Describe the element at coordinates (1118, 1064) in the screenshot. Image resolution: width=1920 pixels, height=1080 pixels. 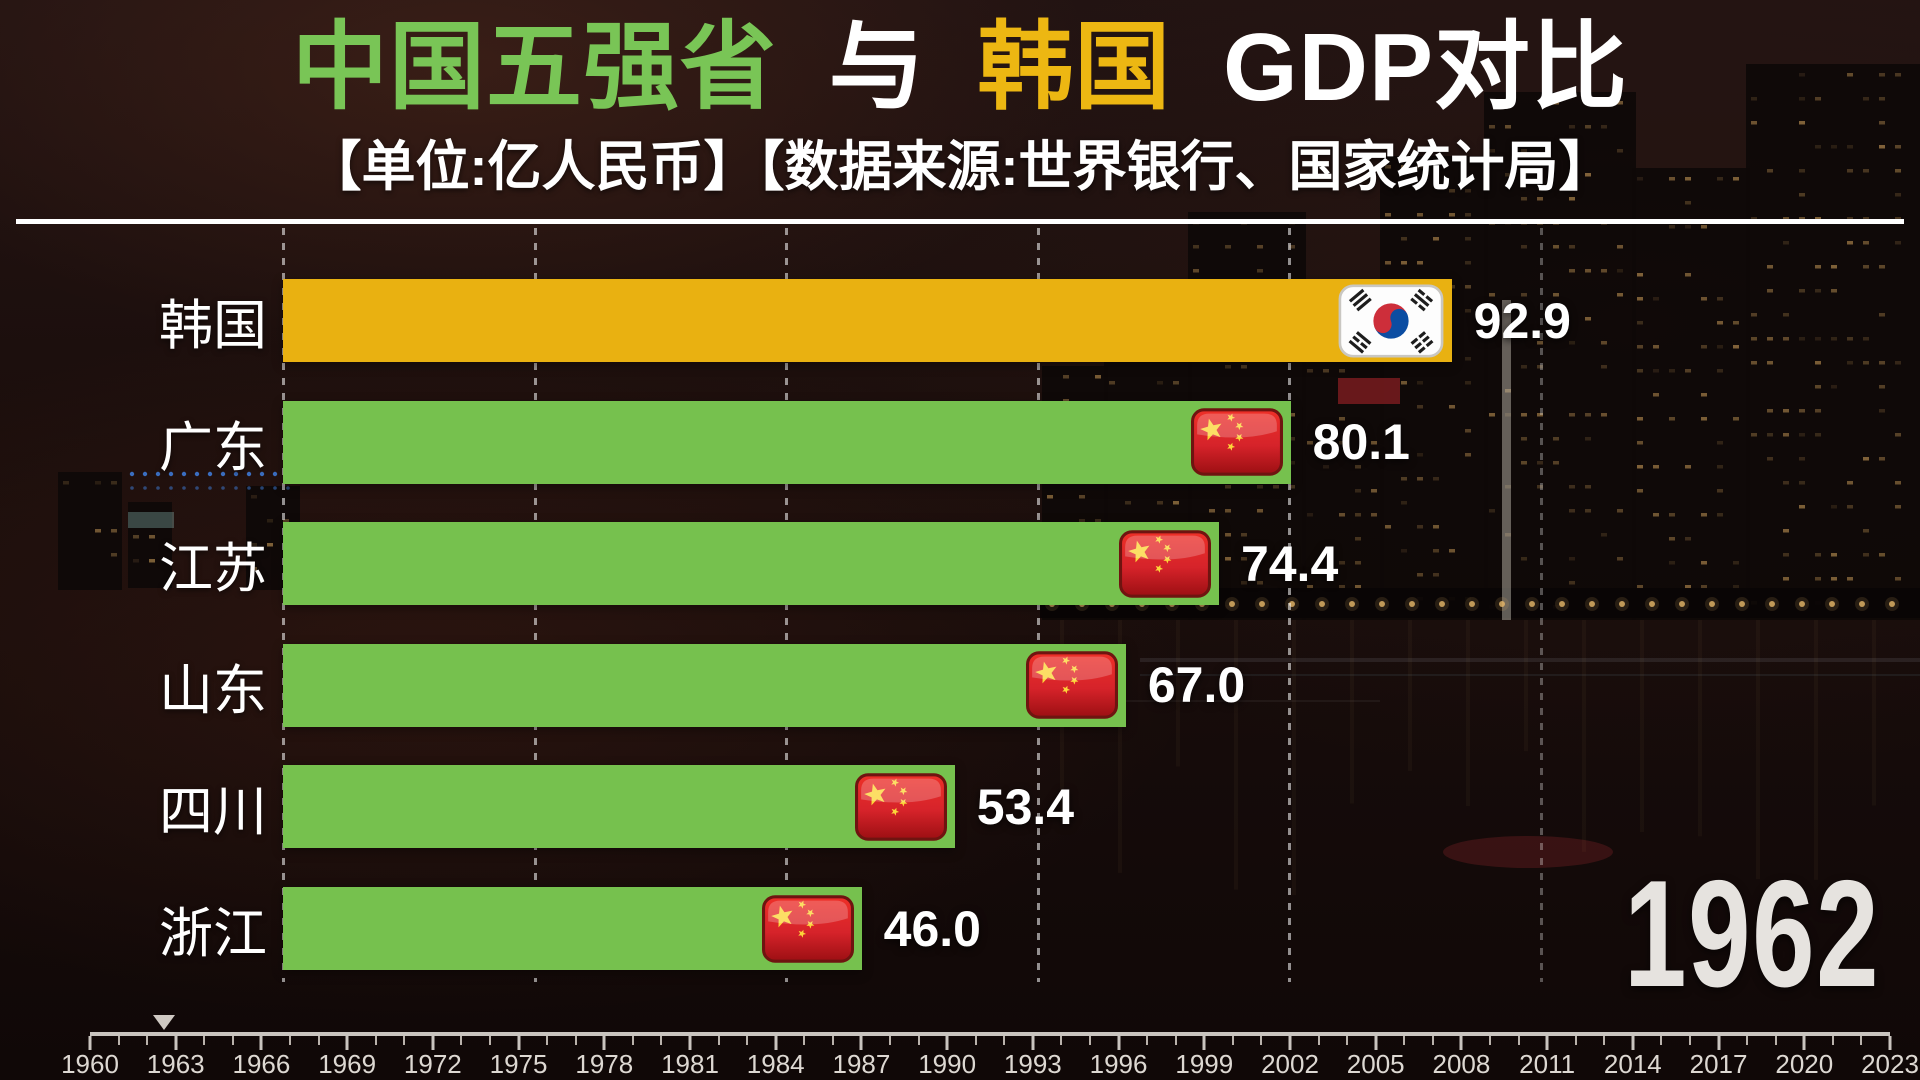
I see `timeline-year-label: 1996` at that location.